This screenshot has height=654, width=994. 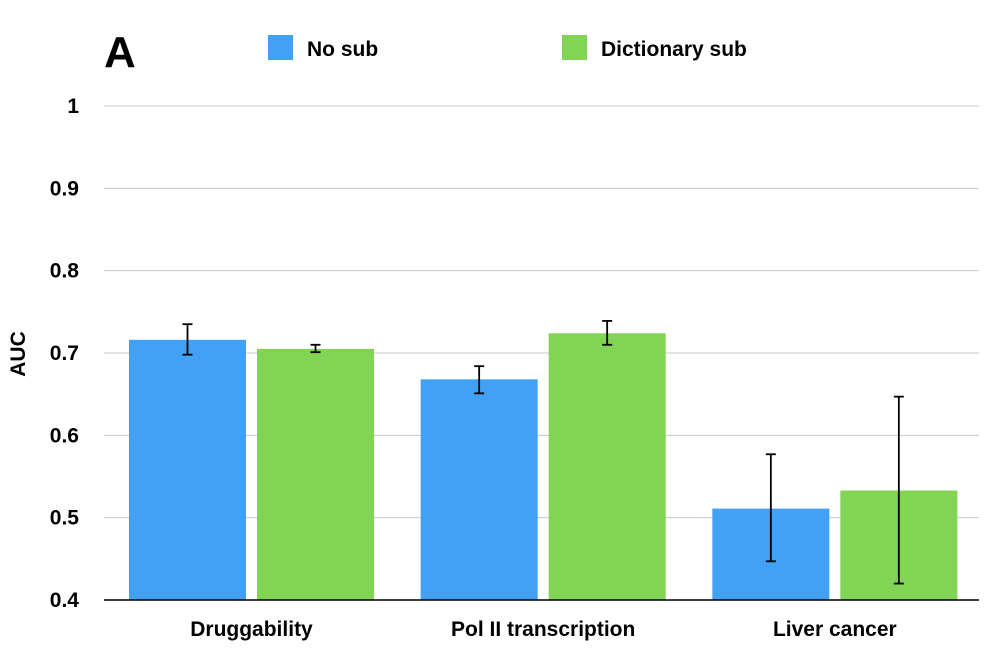 I want to click on y-tick-label: 1, so click(x=73, y=106).